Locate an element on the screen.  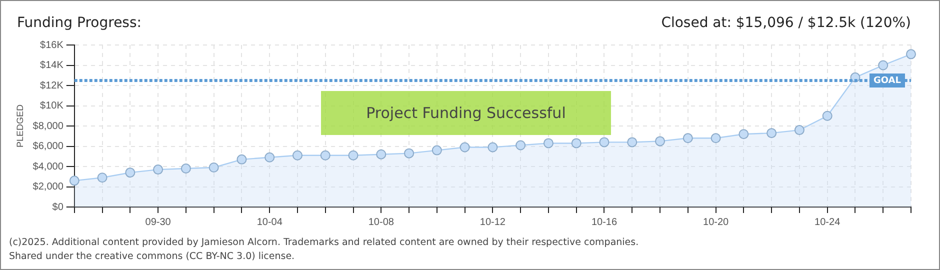
x-tick-label: 10-20 is located at coordinates (716, 222).